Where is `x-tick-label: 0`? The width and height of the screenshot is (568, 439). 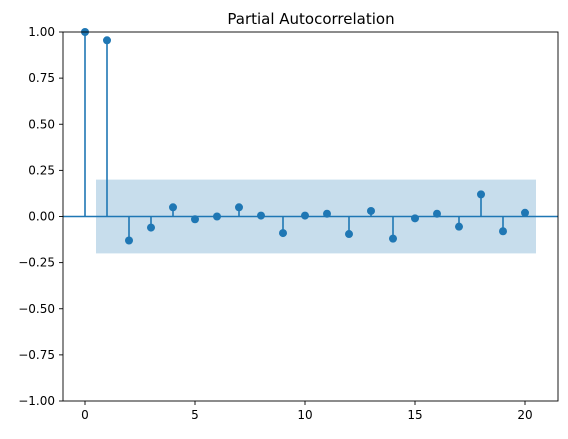
x-tick-label: 0 is located at coordinates (85, 415).